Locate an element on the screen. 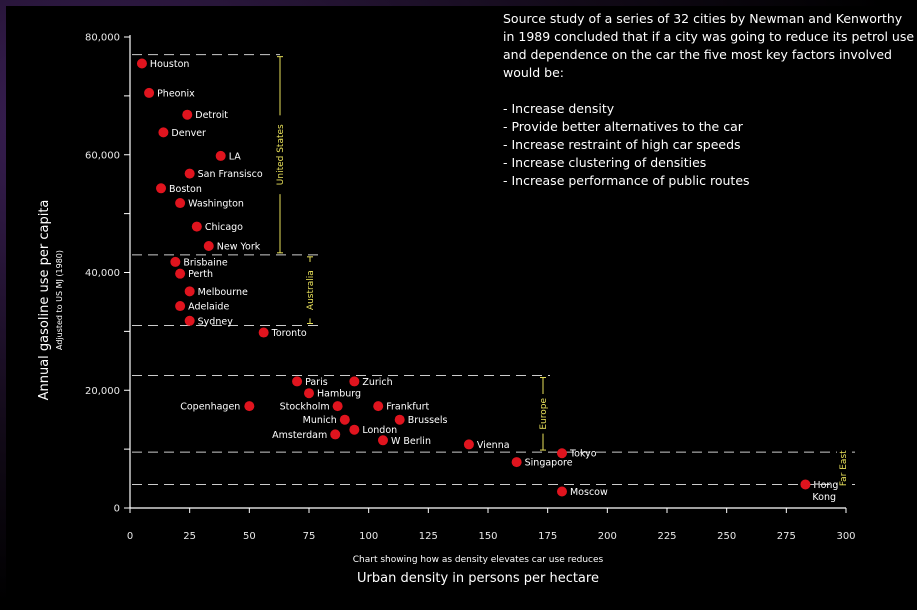  x-tick-label: 275 is located at coordinates (786, 536).